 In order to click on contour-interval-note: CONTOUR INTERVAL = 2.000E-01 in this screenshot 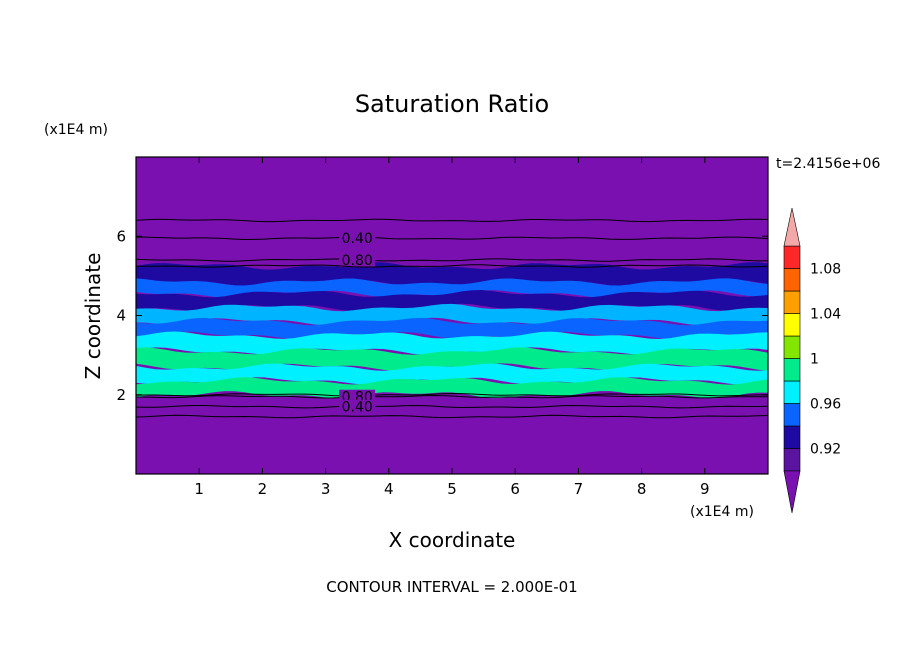, I will do `click(451, 587)`.